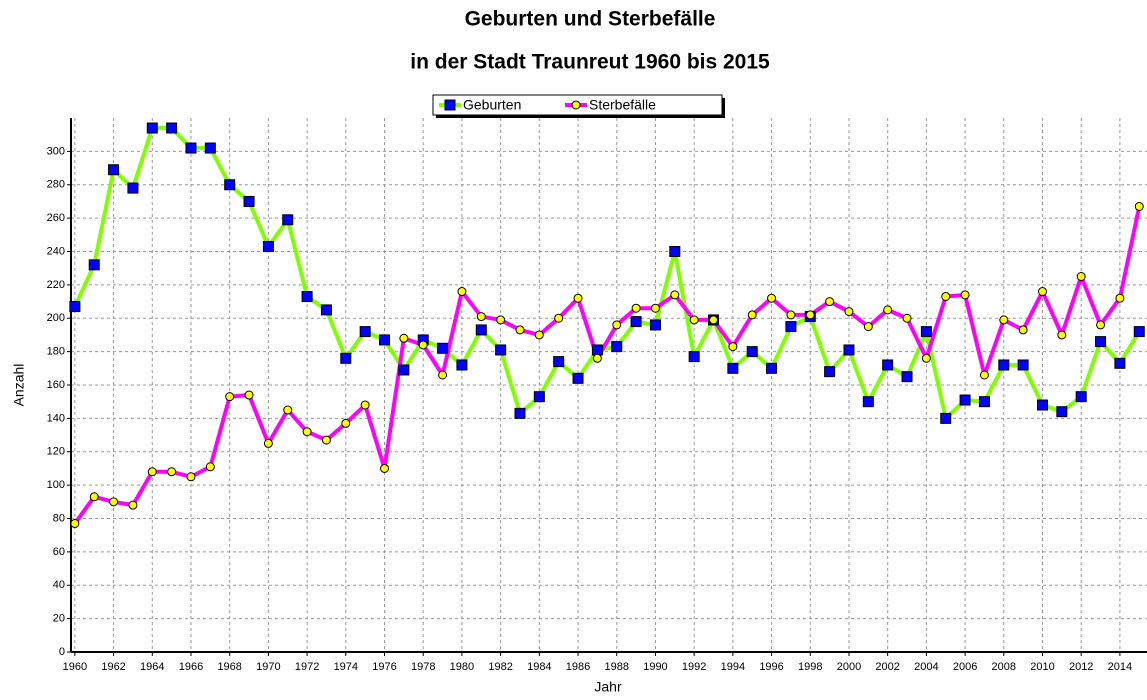 The width and height of the screenshot is (1147, 700). Describe the element at coordinates (59, 585) in the screenshot. I see `y-tick-label: 40` at that location.